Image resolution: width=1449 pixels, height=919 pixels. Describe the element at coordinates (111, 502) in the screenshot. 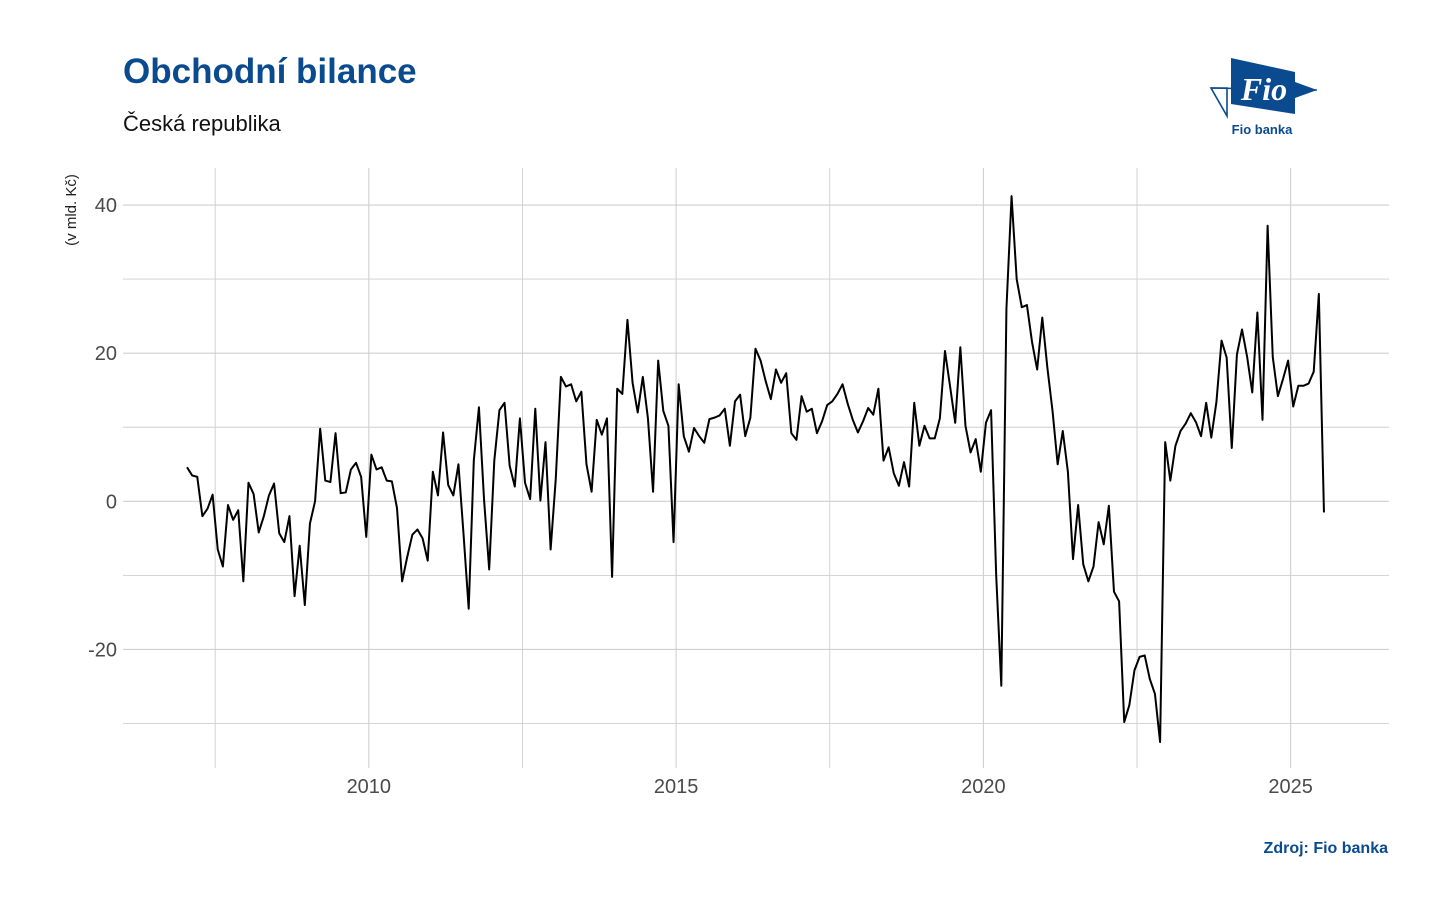

I see `y-tick-label: 0` at that location.